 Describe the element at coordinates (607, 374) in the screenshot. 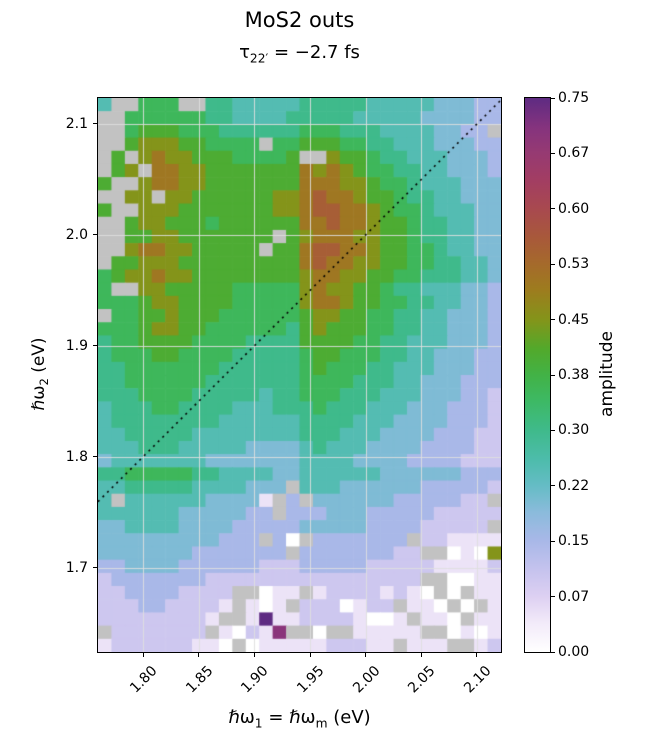

I see `colorbar-label: amplitude` at that location.